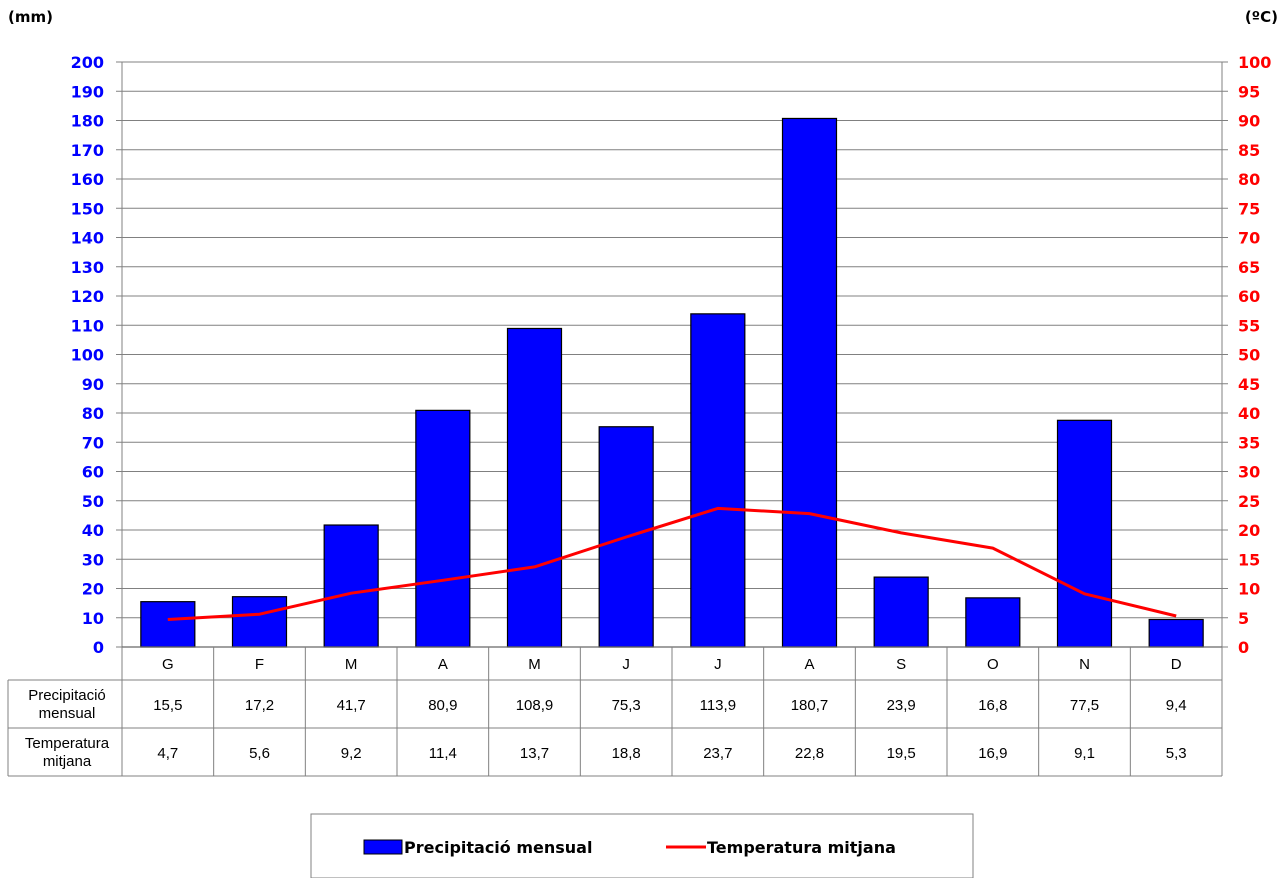  Describe the element at coordinates (1243, 647) in the screenshot. I see `right-tick-label: 0` at that location.